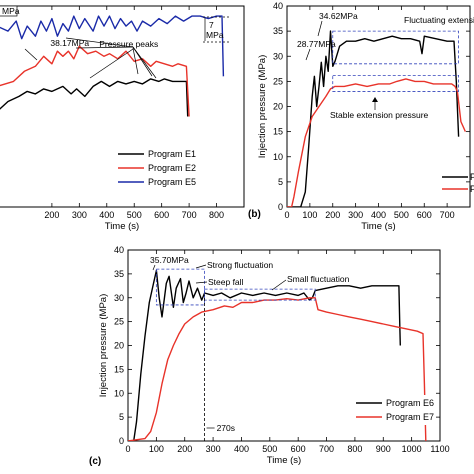  I want to click on y-tick-label: 25, so click(119, 322).